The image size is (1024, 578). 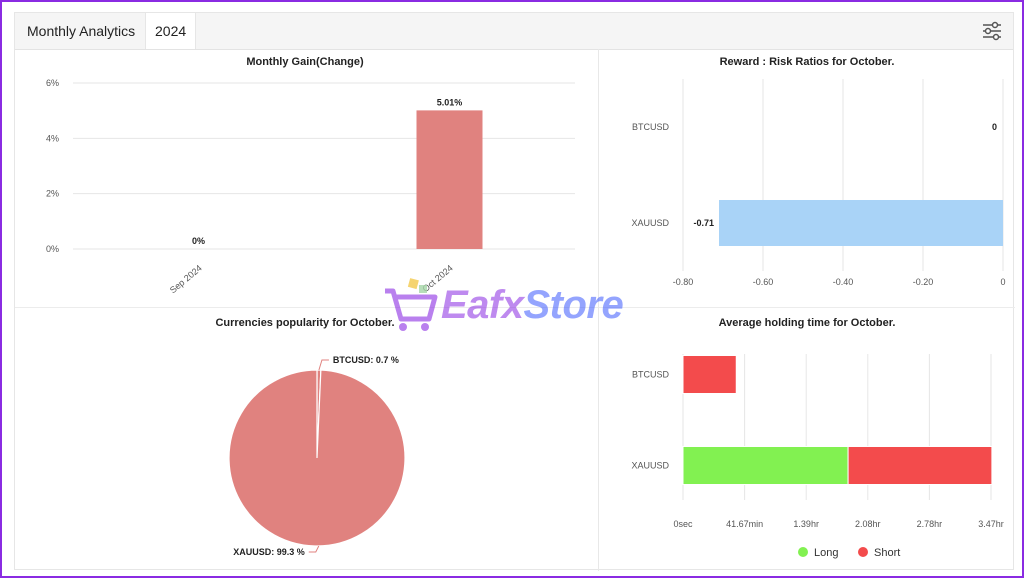 What do you see at coordinates (683, 524) in the screenshot?
I see `x-tick-label: 0sec` at bounding box center [683, 524].